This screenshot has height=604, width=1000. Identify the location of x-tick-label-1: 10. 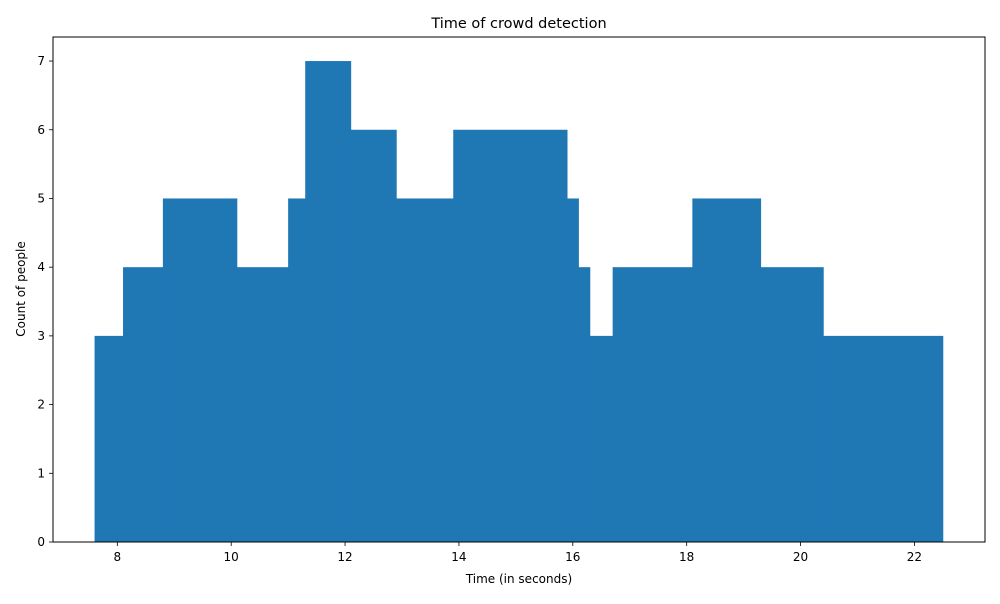
(231, 557).